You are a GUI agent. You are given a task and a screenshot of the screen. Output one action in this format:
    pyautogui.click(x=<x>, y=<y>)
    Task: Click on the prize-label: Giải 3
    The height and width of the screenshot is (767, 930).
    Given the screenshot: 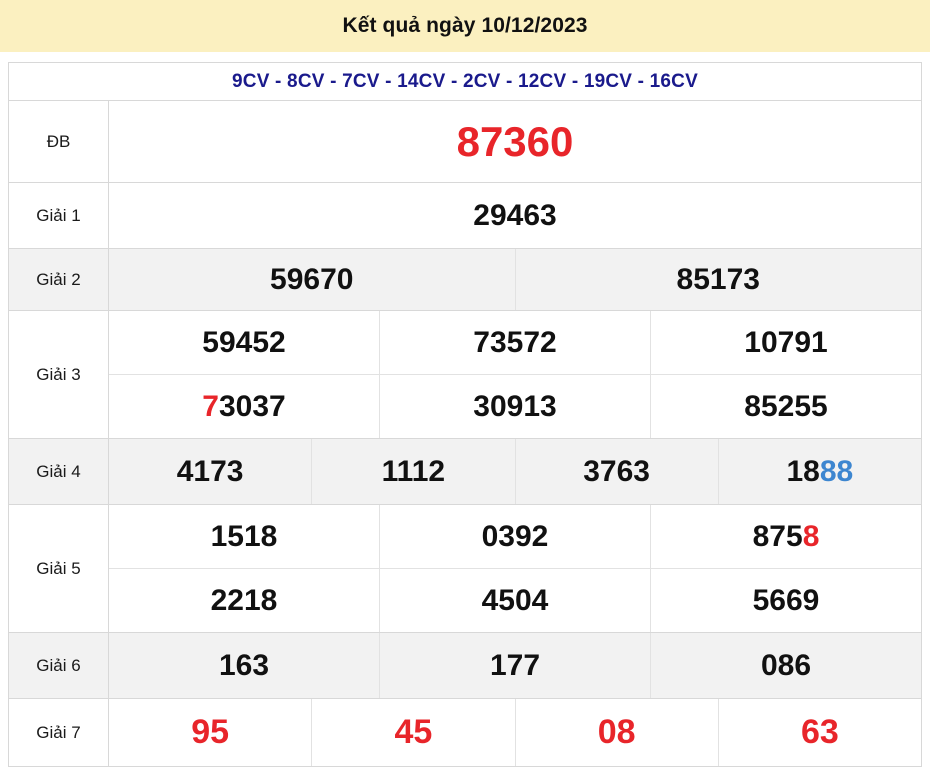 What is the action you would take?
    pyautogui.click(x=59, y=374)
    